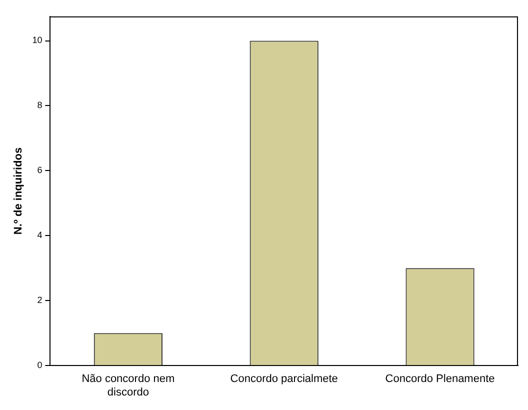  Describe the element at coordinates (18, 191) in the screenshot. I see `y-axis-title: N.º de inquiridos` at that location.